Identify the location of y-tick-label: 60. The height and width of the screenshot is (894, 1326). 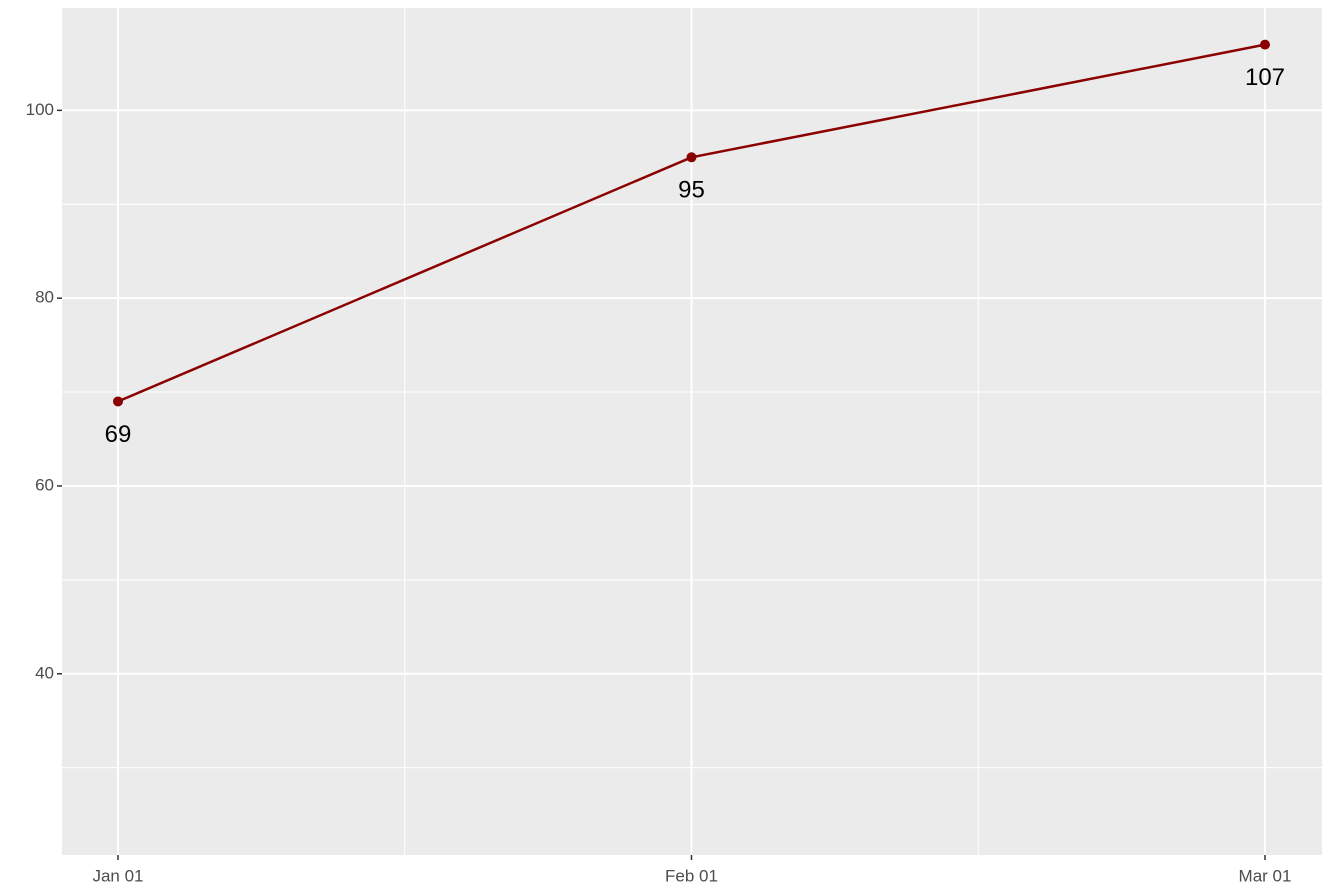
(44, 484).